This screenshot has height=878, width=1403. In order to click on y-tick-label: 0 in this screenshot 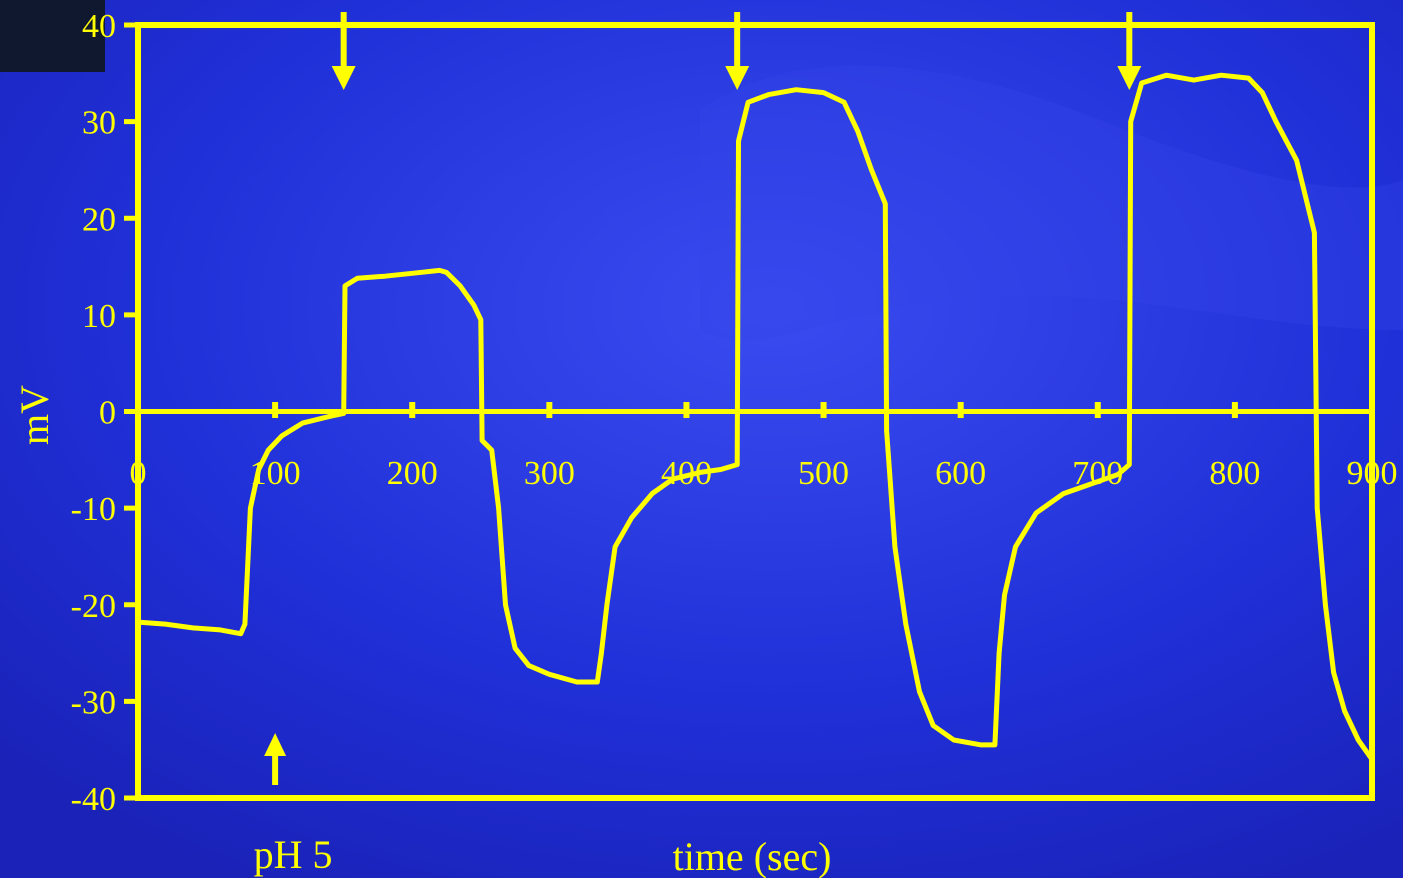, I will do `click(107, 413)`.